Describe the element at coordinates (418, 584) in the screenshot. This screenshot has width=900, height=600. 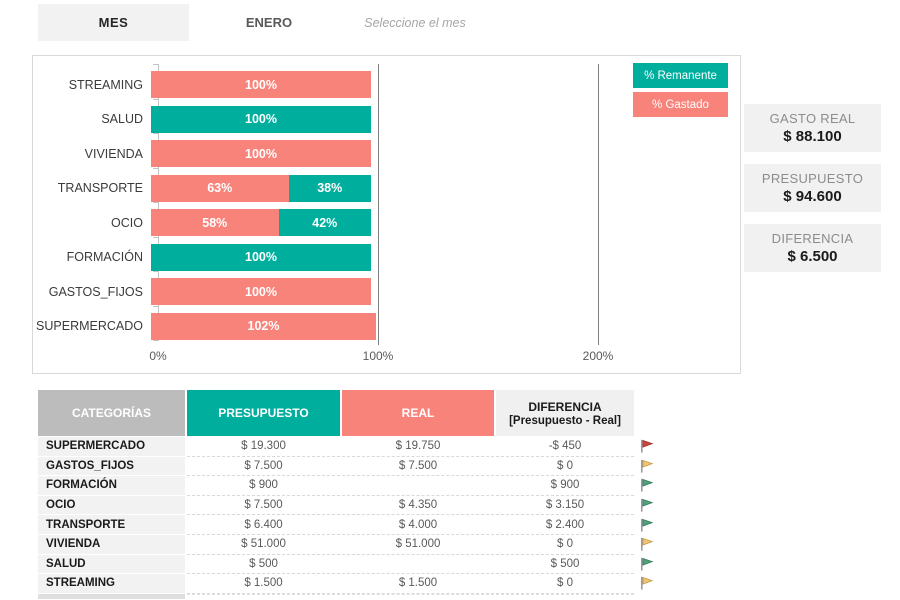
I see `cell-real: $ 1.500` at that location.